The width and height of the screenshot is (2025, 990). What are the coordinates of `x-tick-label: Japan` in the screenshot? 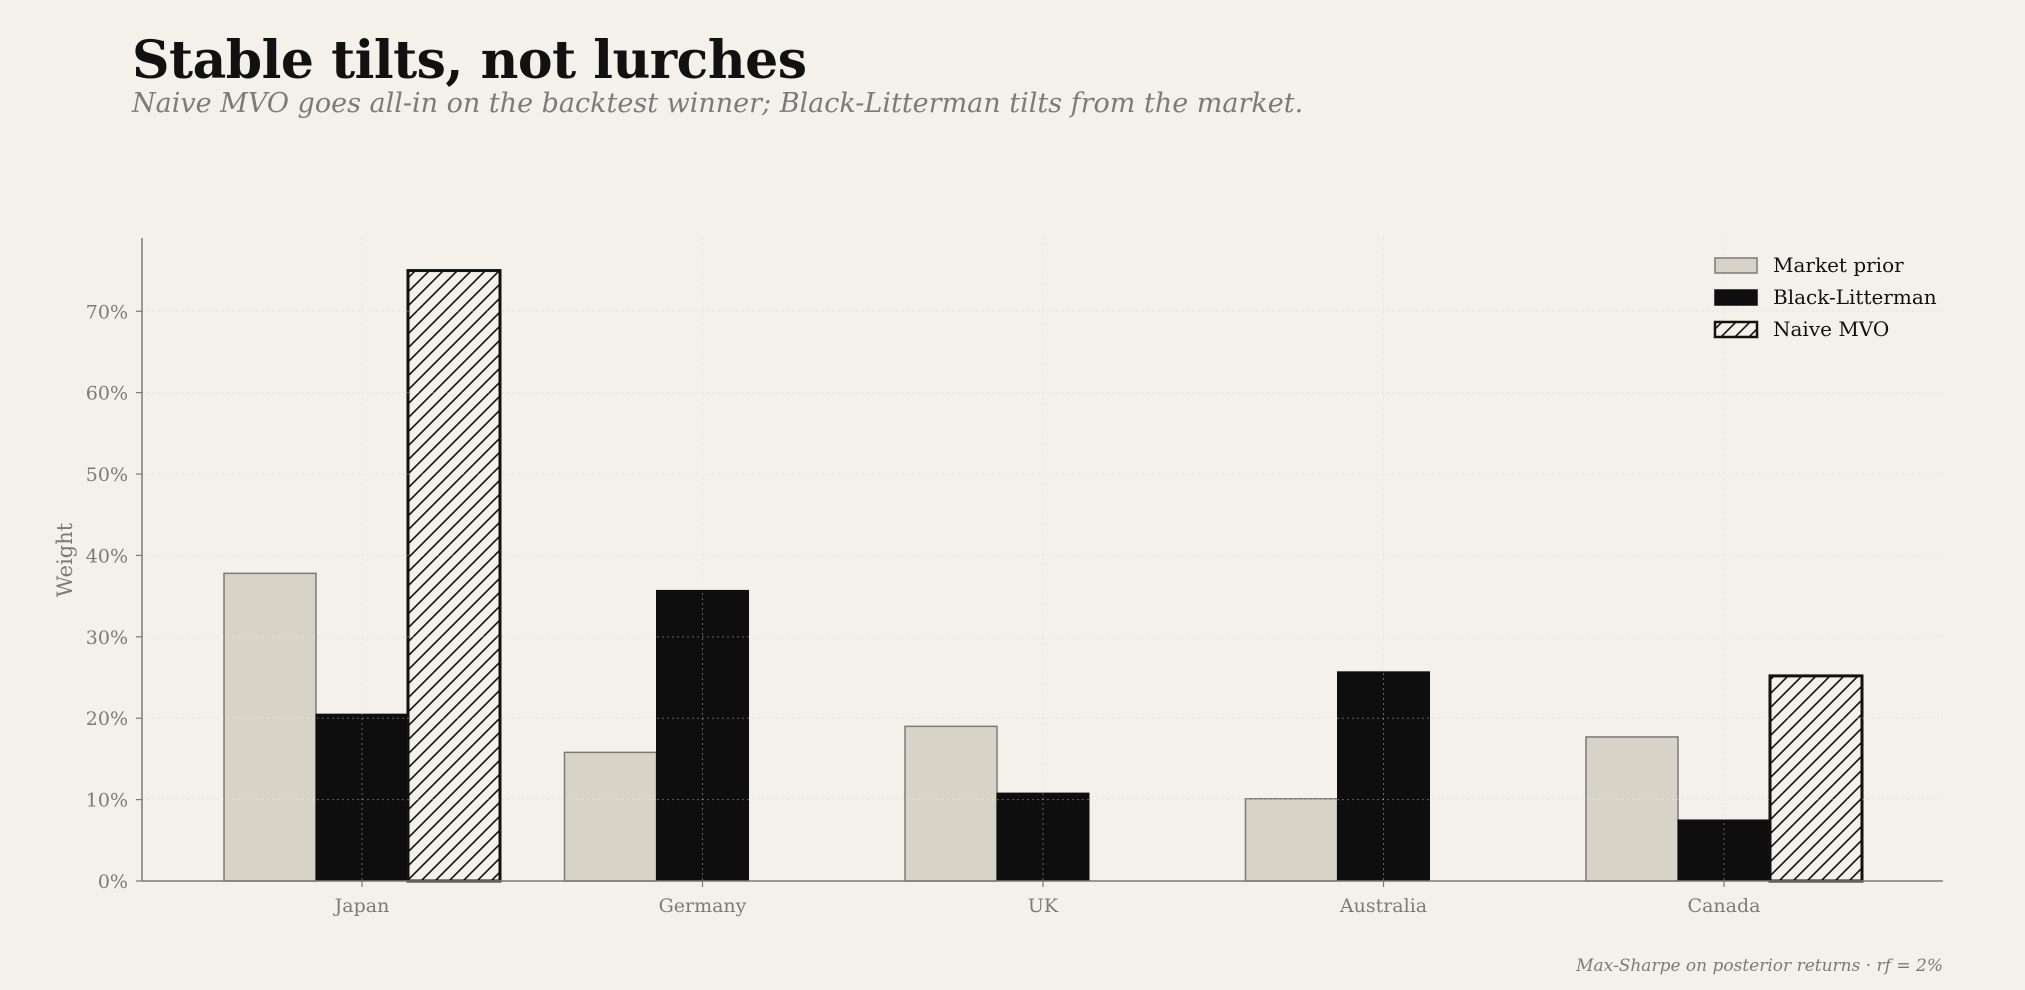 It's located at (361, 906).